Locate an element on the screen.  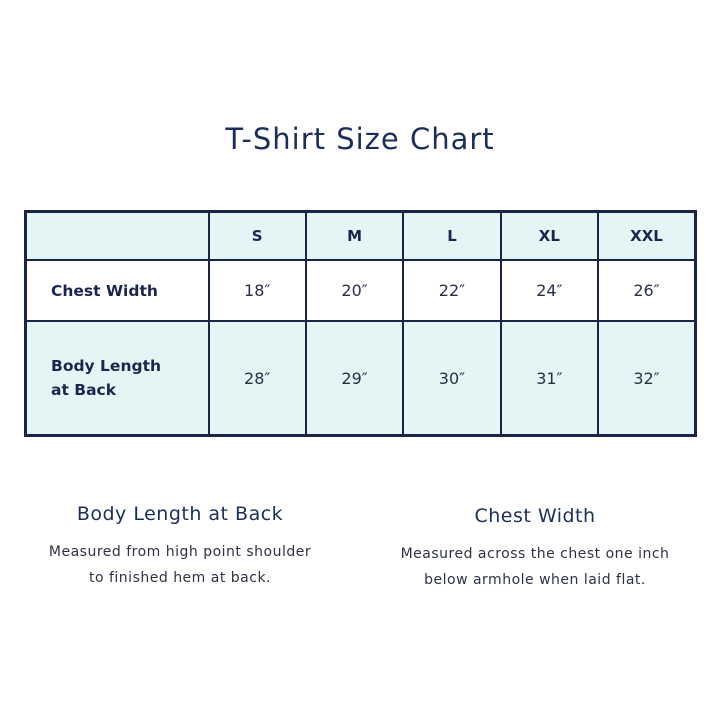
header-size-xxl: XXL is located at coordinates (647, 236).